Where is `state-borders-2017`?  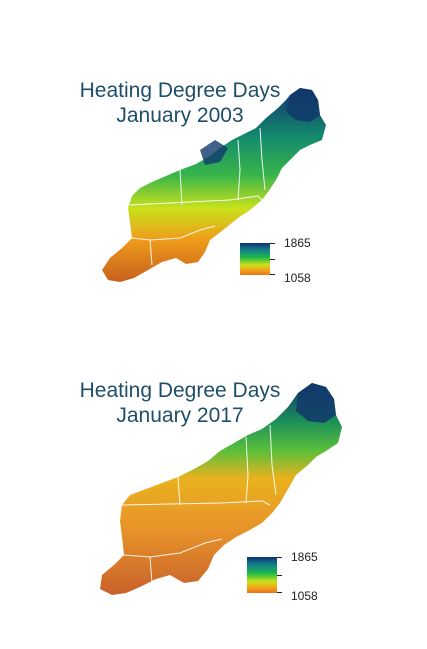
state-borders-2017 is located at coordinates (199, 504).